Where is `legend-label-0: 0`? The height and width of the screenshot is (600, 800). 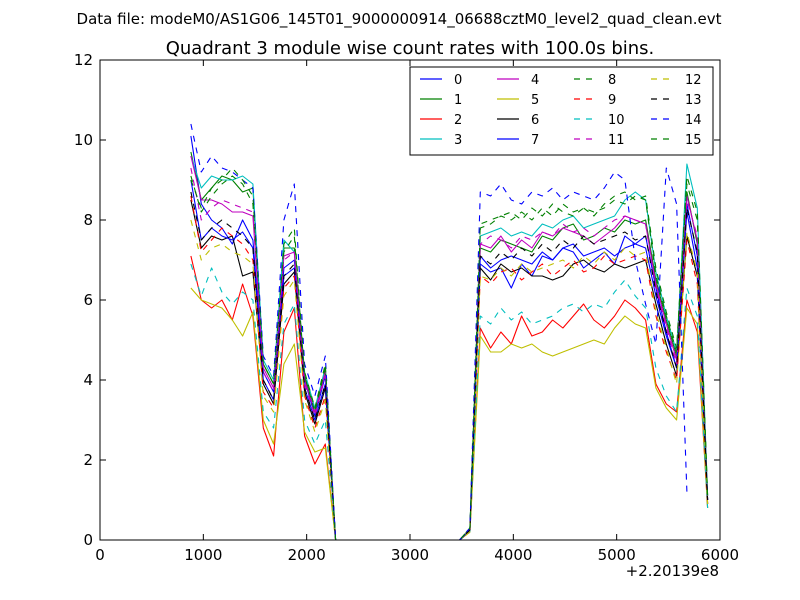 legend-label-0: 0 is located at coordinates (458, 80).